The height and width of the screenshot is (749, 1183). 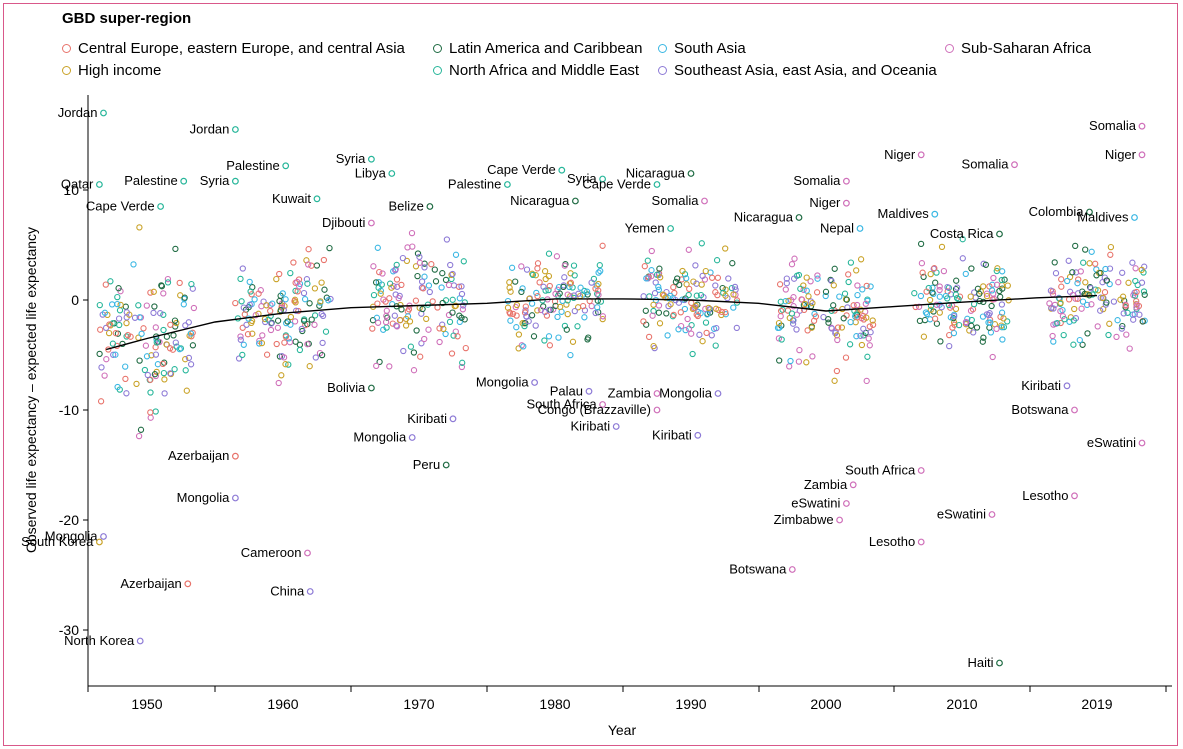 I want to click on point-label: Belize, so click(x=405, y=206).